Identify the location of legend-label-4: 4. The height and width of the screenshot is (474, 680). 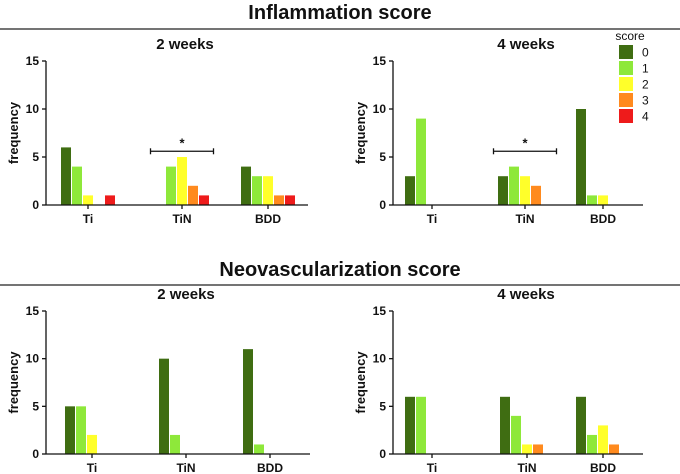
(645, 117).